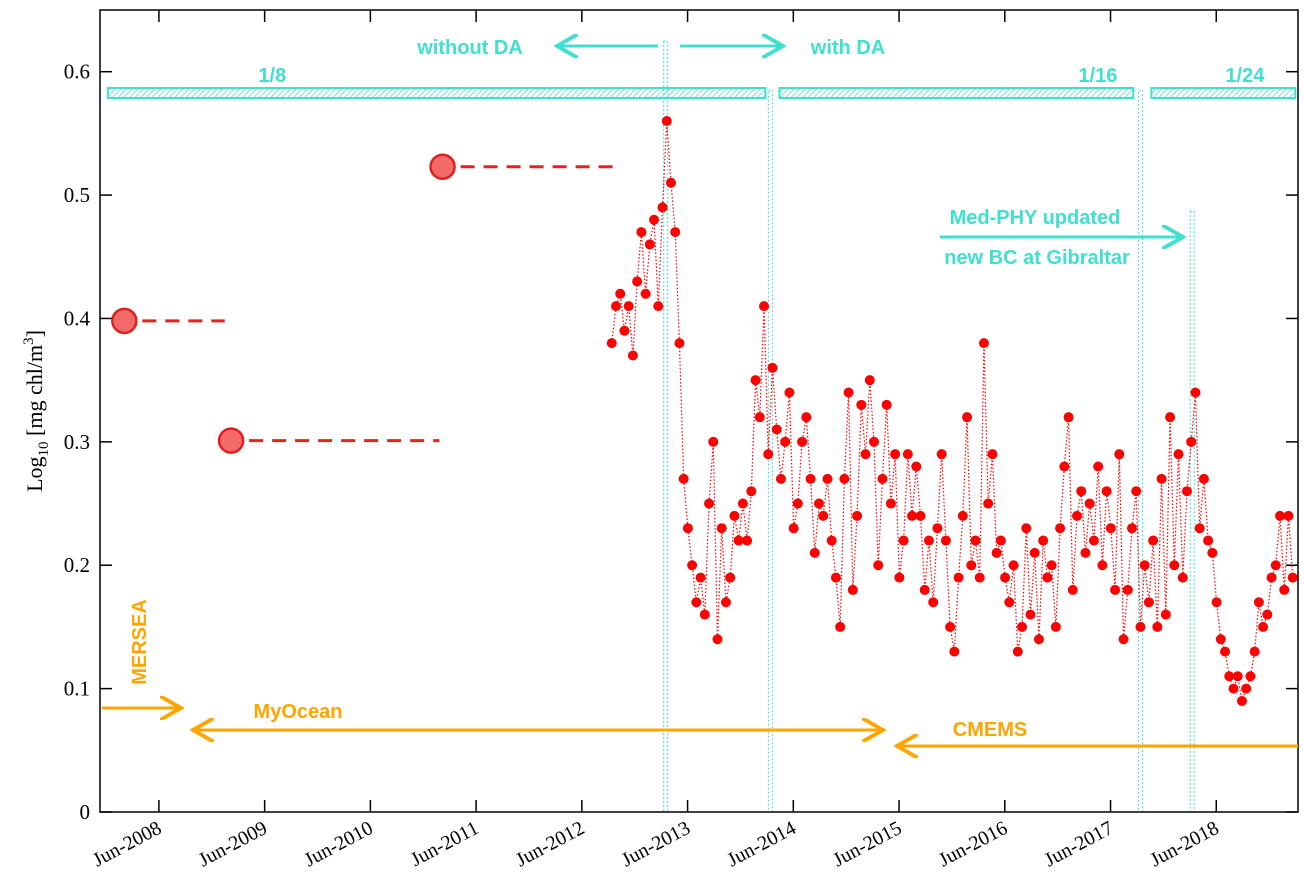 This screenshot has height=890, width=1304. What do you see at coordinates (867, 844) in the screenshot?
I see `x-tick-label: Jun-2015` at bounding box center [867, 844].